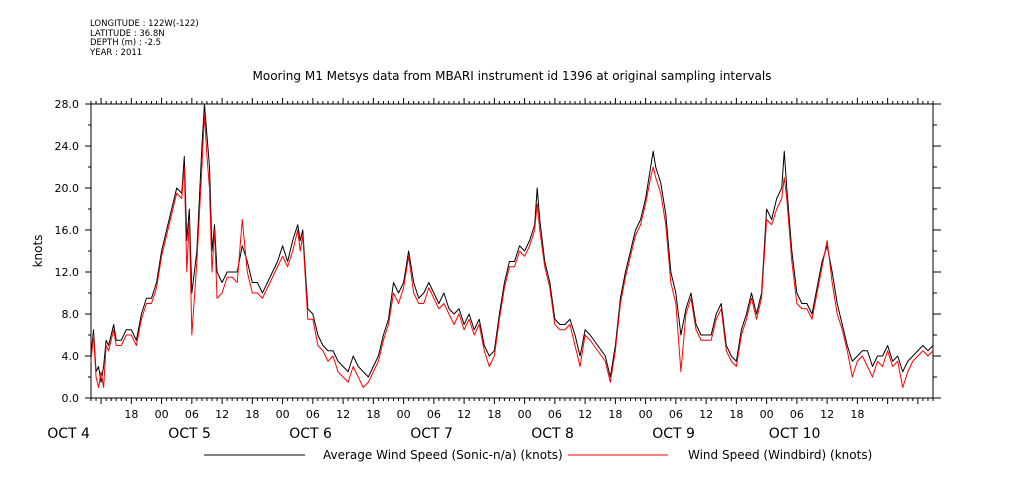 This screenshot has height=504, width=1009. I want to click on depth-label: DEPTH (m) : -2.5, so click(126, 43).